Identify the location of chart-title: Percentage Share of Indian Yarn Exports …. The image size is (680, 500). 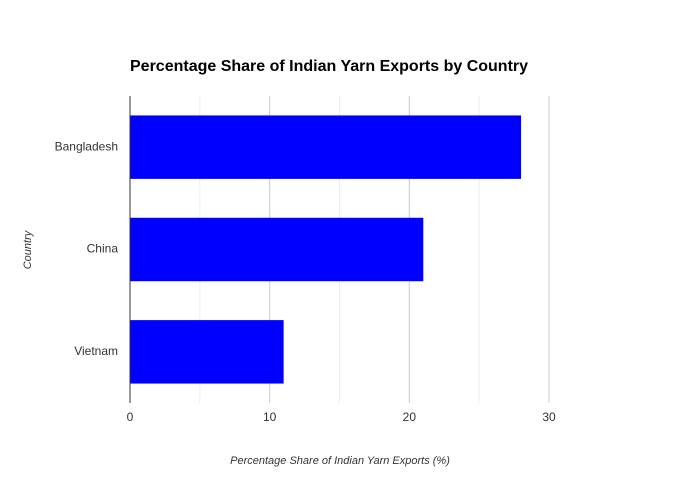
(329, 66).